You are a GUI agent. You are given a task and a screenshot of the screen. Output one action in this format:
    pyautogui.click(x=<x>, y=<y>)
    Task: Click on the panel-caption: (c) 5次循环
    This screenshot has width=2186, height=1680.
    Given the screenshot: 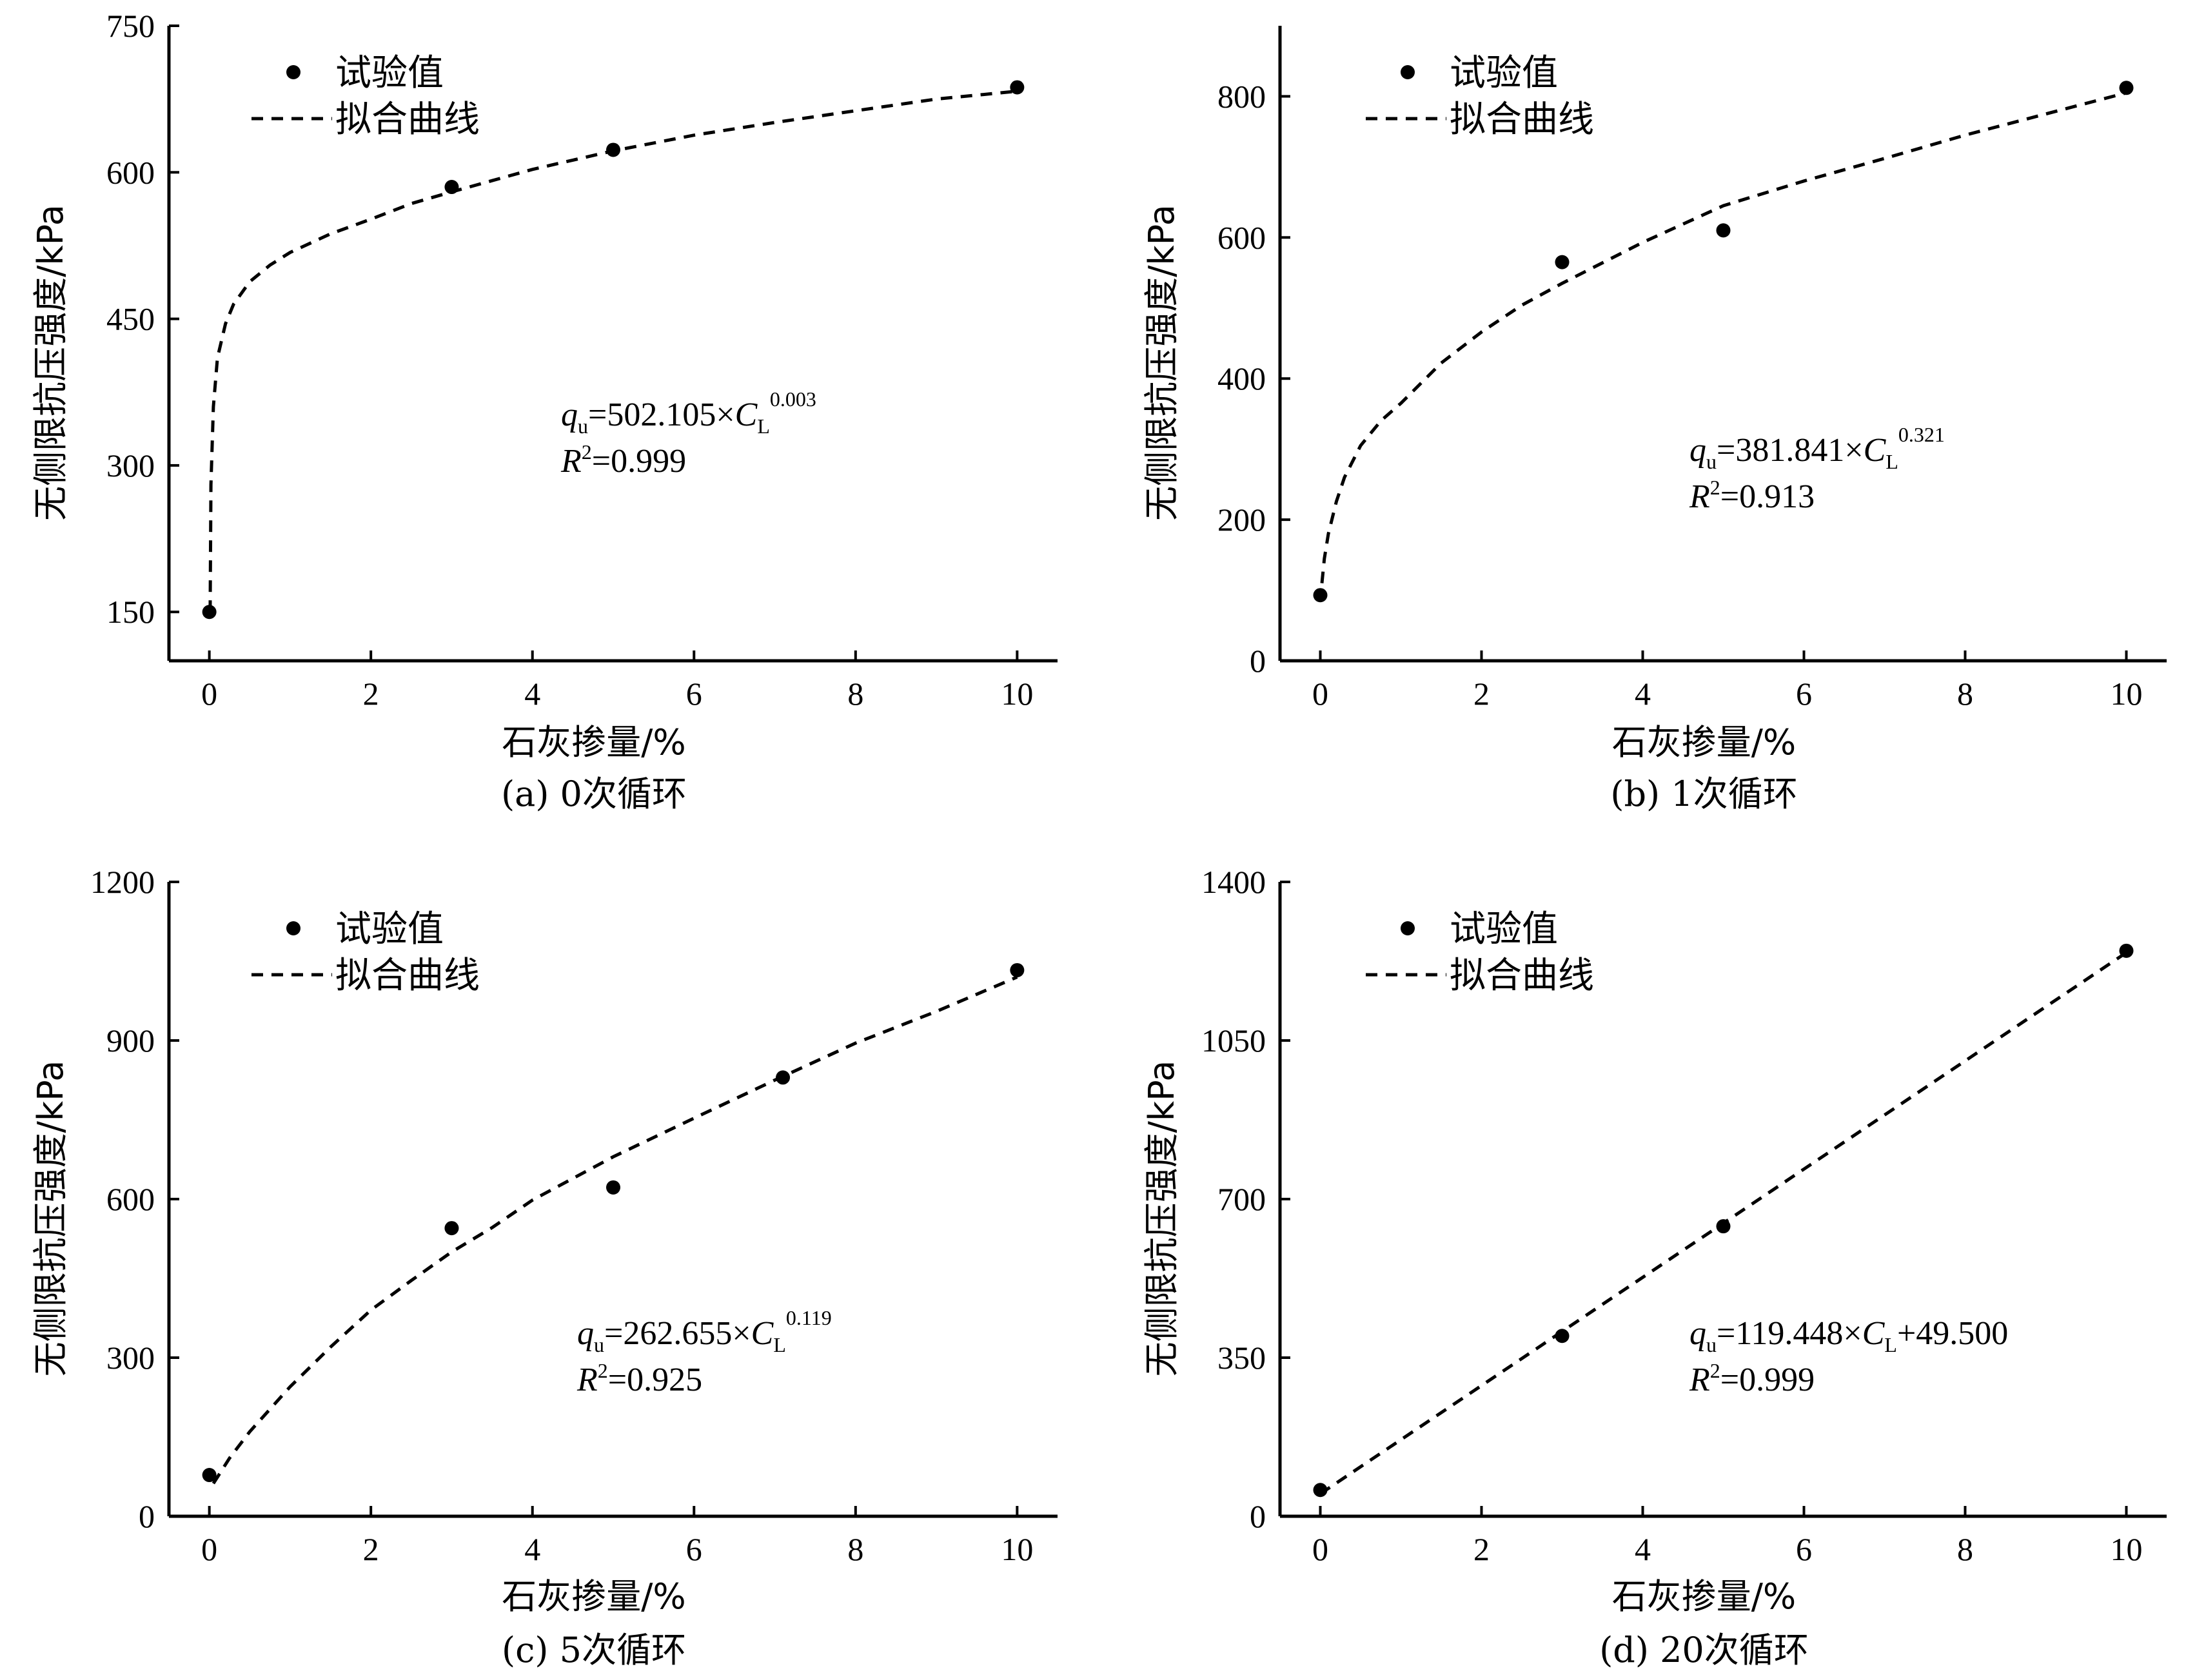 What is the action you would take?
    pyautogui.click(x=594, y=1650)
    